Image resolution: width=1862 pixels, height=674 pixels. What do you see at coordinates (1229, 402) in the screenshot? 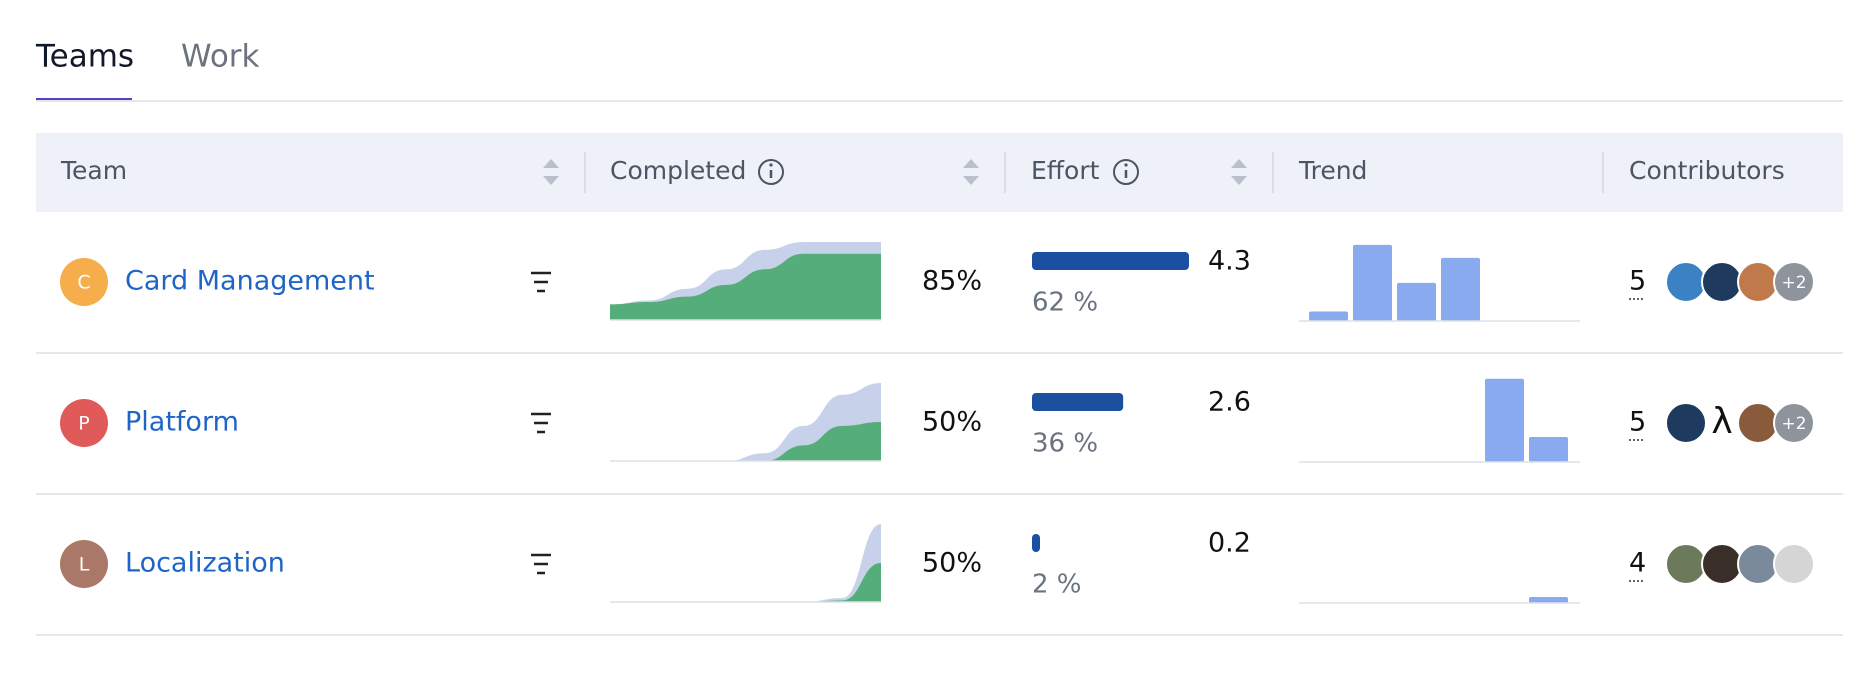
I see `effort-value: 2.6` at bounding box center [1229, 402].